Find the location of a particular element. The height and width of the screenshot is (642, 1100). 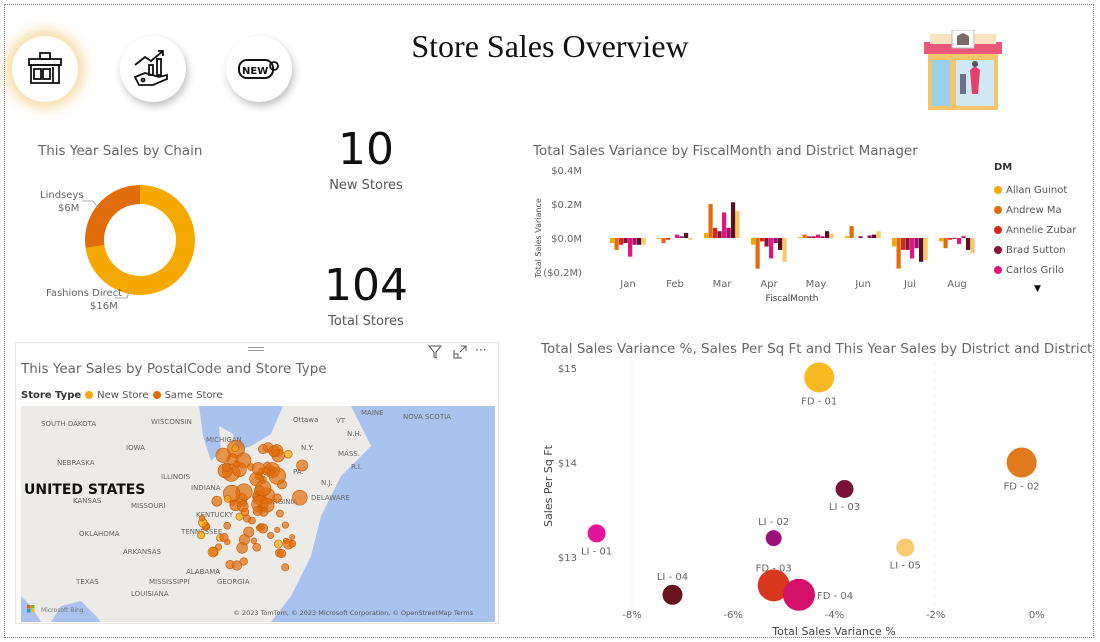

map-label: VT is located at coordinates (341, 421).